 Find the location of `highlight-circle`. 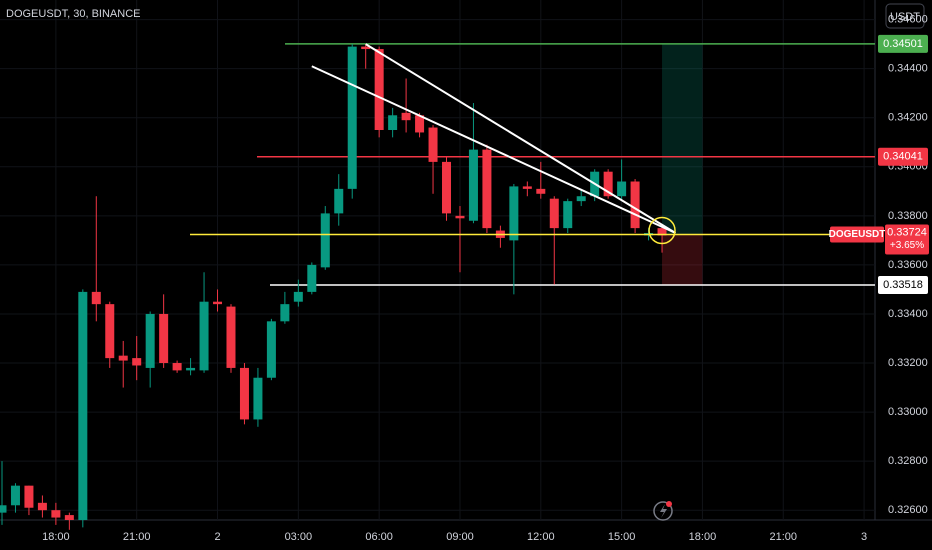

highlight-circle is located at coordinates (662, 230).